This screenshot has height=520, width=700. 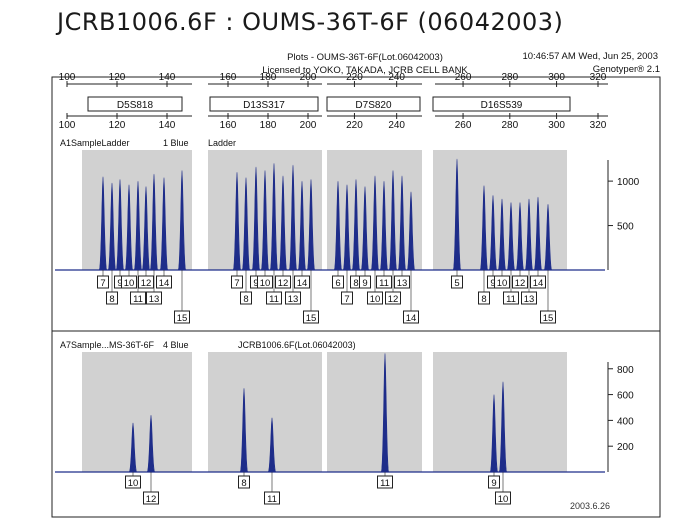 I want to click on plot-header-line1: Plots - OUMS-36T-6F(Lot.06042003), so click(x=365, y=57).